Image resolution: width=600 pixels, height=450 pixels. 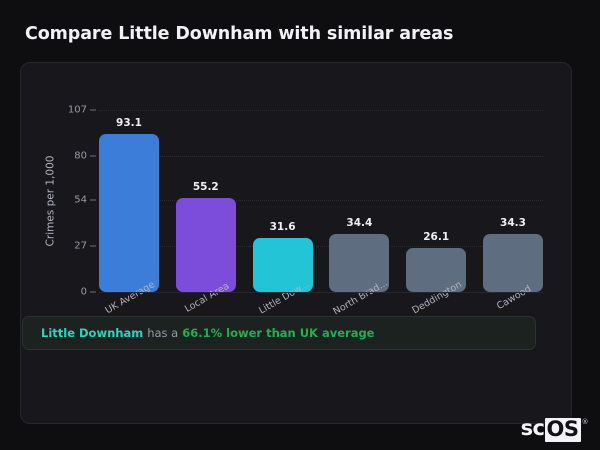 What do you see at coordinates (513, 222) in the screenshot?
I see `bar-value-label: 34.3` at bounding box center [513, 222].